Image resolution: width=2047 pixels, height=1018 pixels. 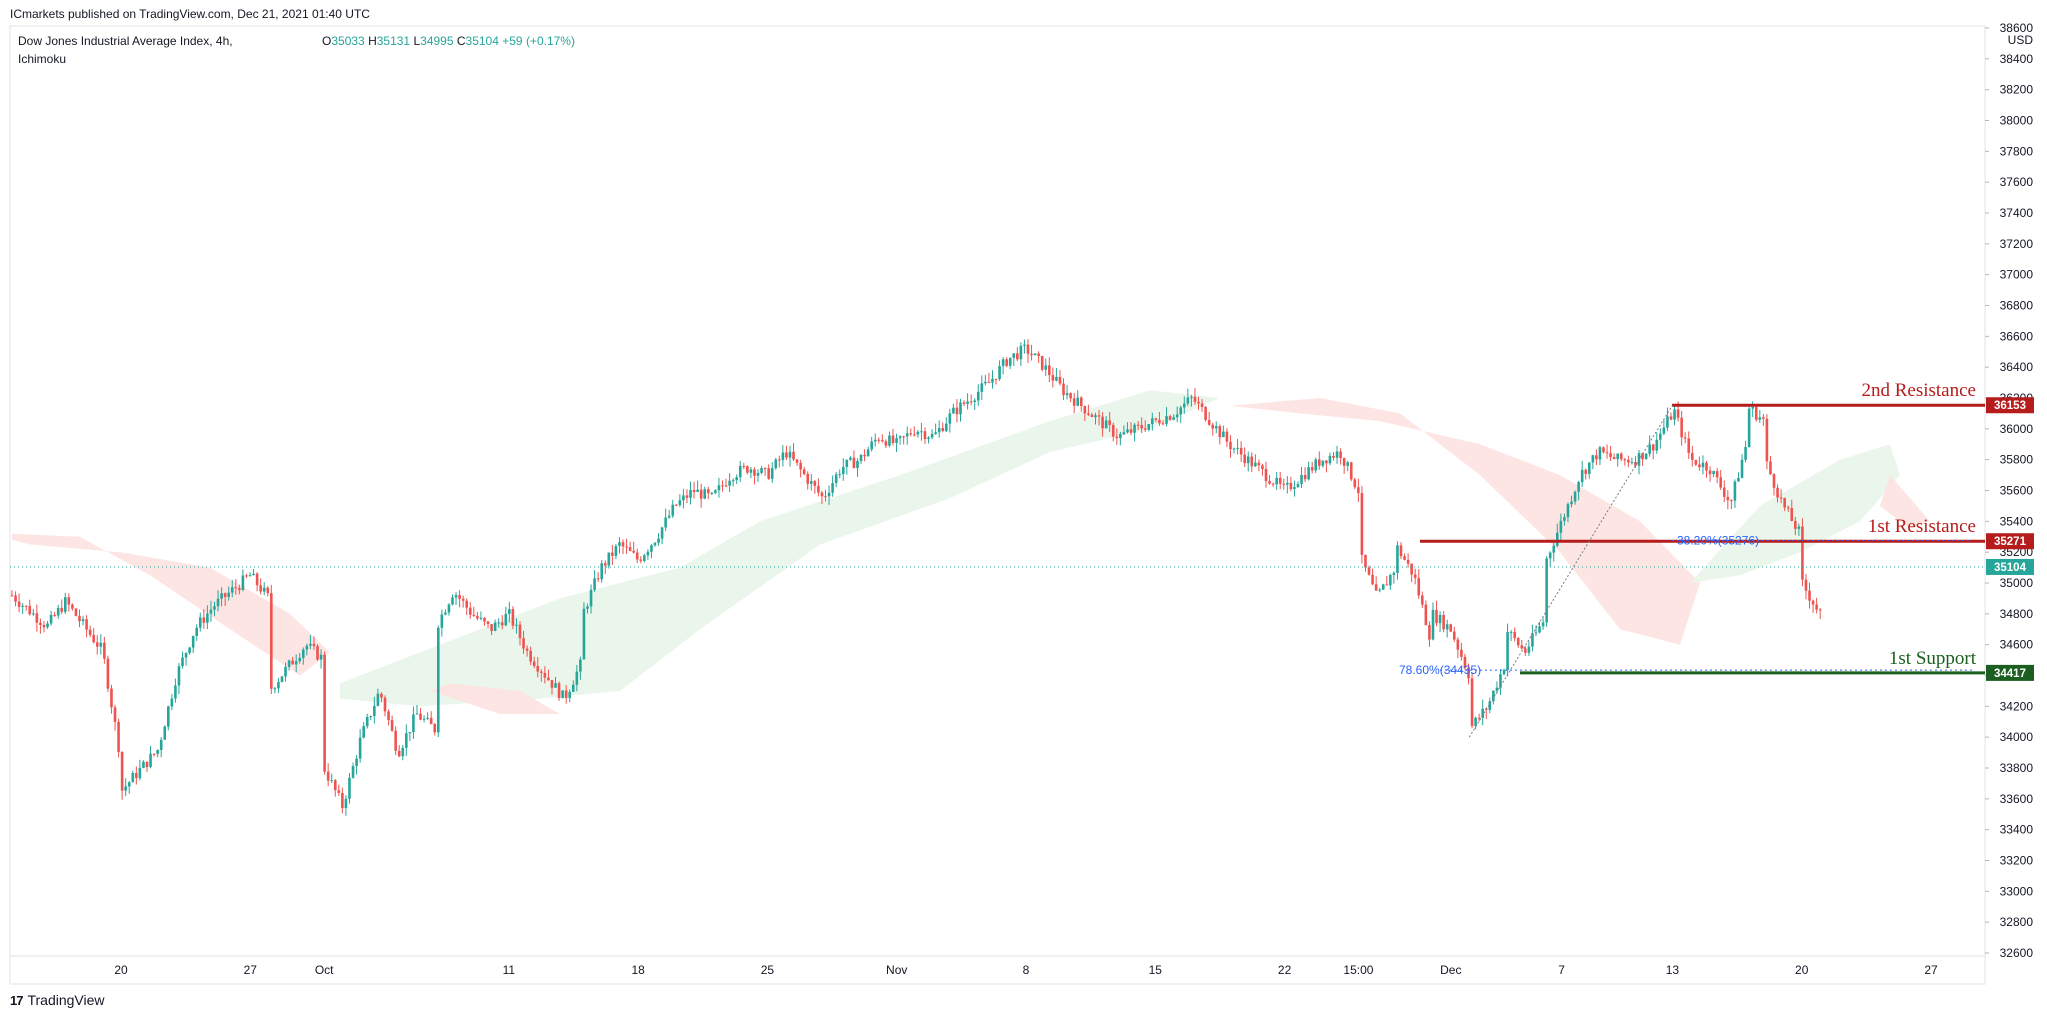 What do you see at coordinates (461, 41) in the screenshot?
I see `close-label: C` at bounding box center [461, 41].